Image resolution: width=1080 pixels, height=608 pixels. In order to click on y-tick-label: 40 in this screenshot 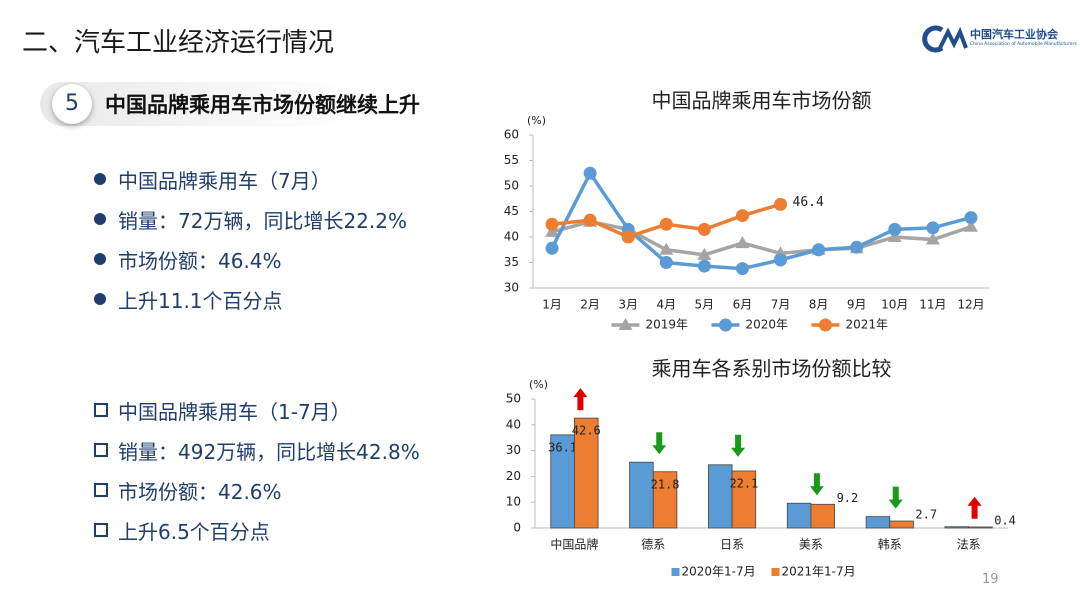, I will do `click(511, 237)`.